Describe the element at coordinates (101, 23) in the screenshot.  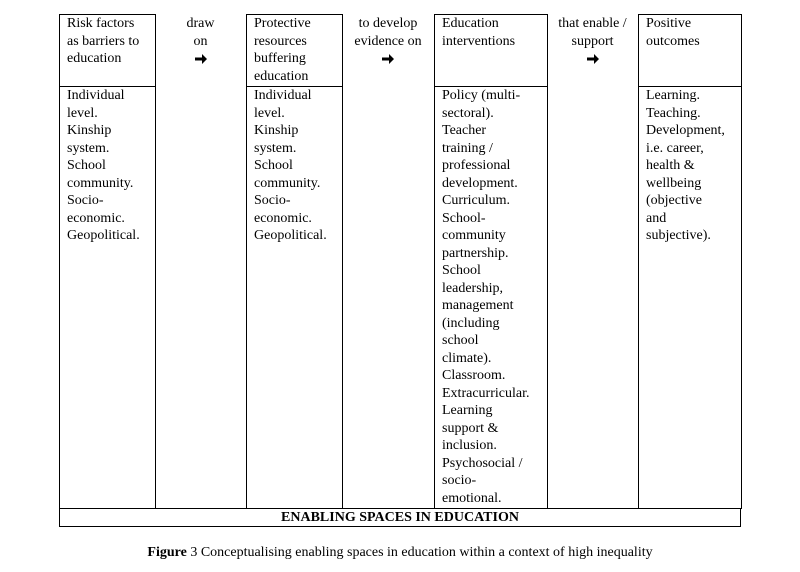
I see `header-line: Risk factors` at that location.